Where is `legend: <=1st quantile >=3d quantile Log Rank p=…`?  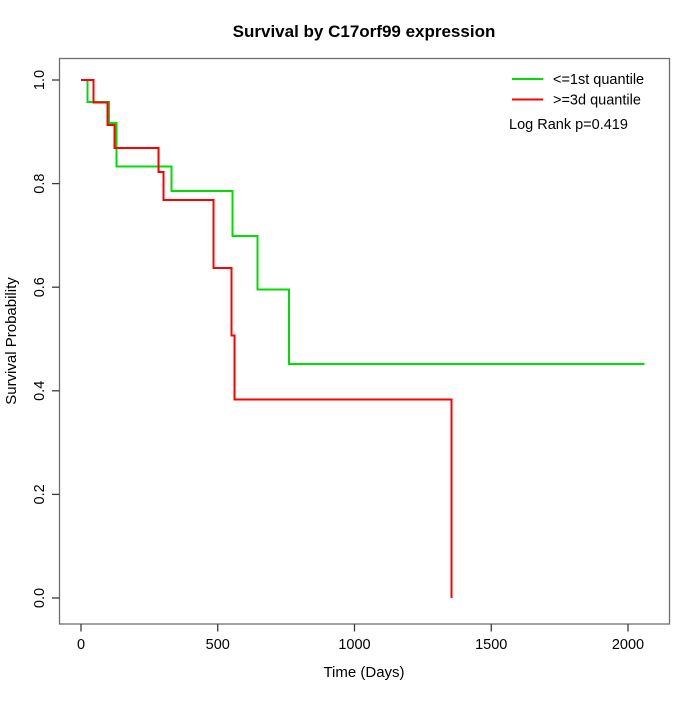 legend: <=1st quantile >=3d quantile Log Rank p=… is located at coordinates (576, 102).